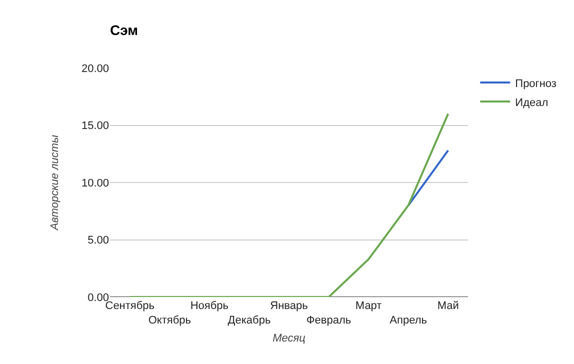 Image resolution: width=574 pixels, height=364 pixels. I want to click on legend-label: Прогноз, so click(535, 84).